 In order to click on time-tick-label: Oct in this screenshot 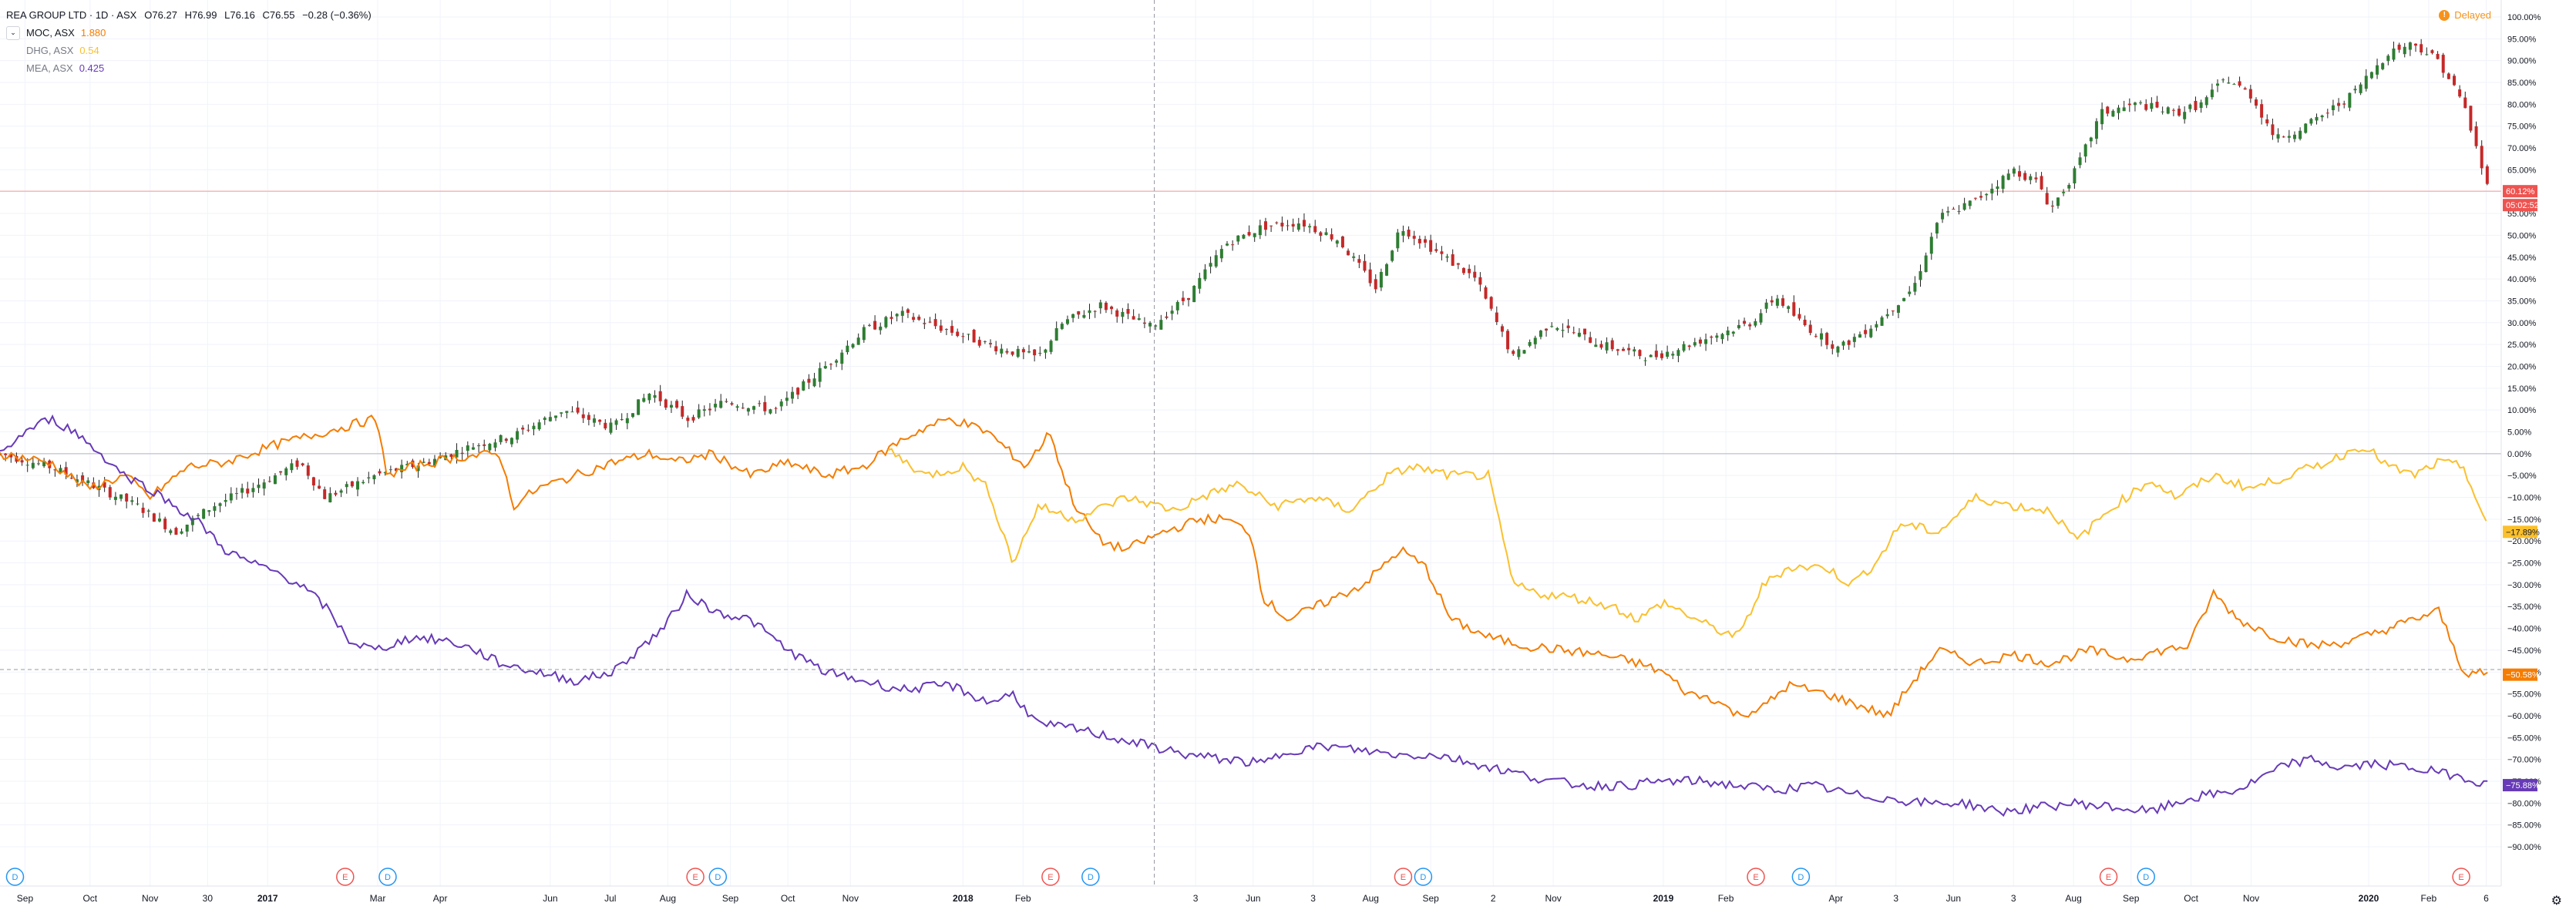, I will do `click(788, 898)`.